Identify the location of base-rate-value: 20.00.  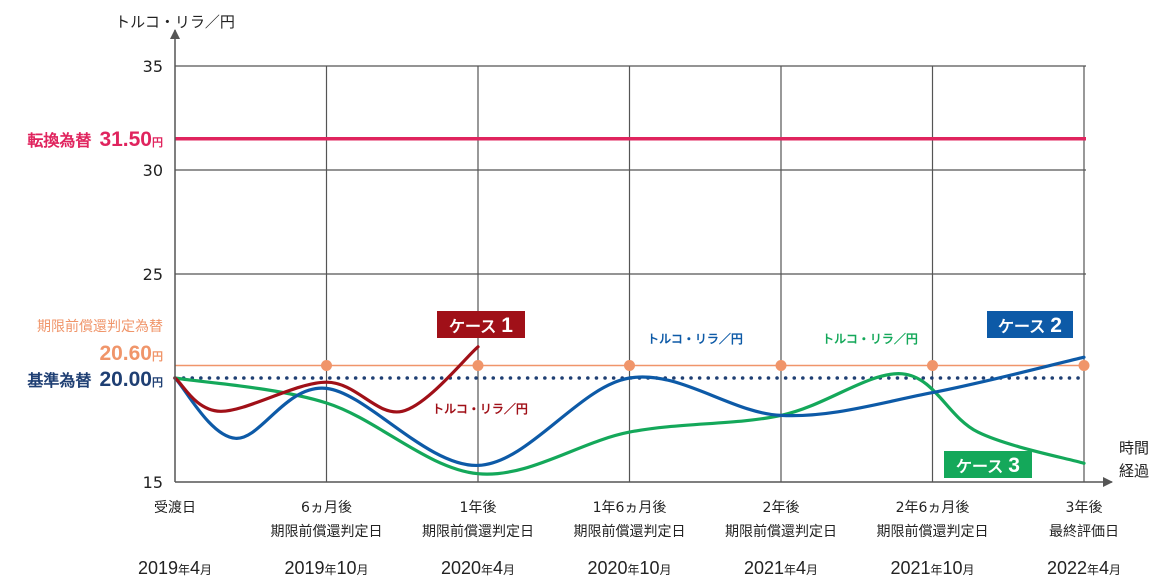
(125, 379).